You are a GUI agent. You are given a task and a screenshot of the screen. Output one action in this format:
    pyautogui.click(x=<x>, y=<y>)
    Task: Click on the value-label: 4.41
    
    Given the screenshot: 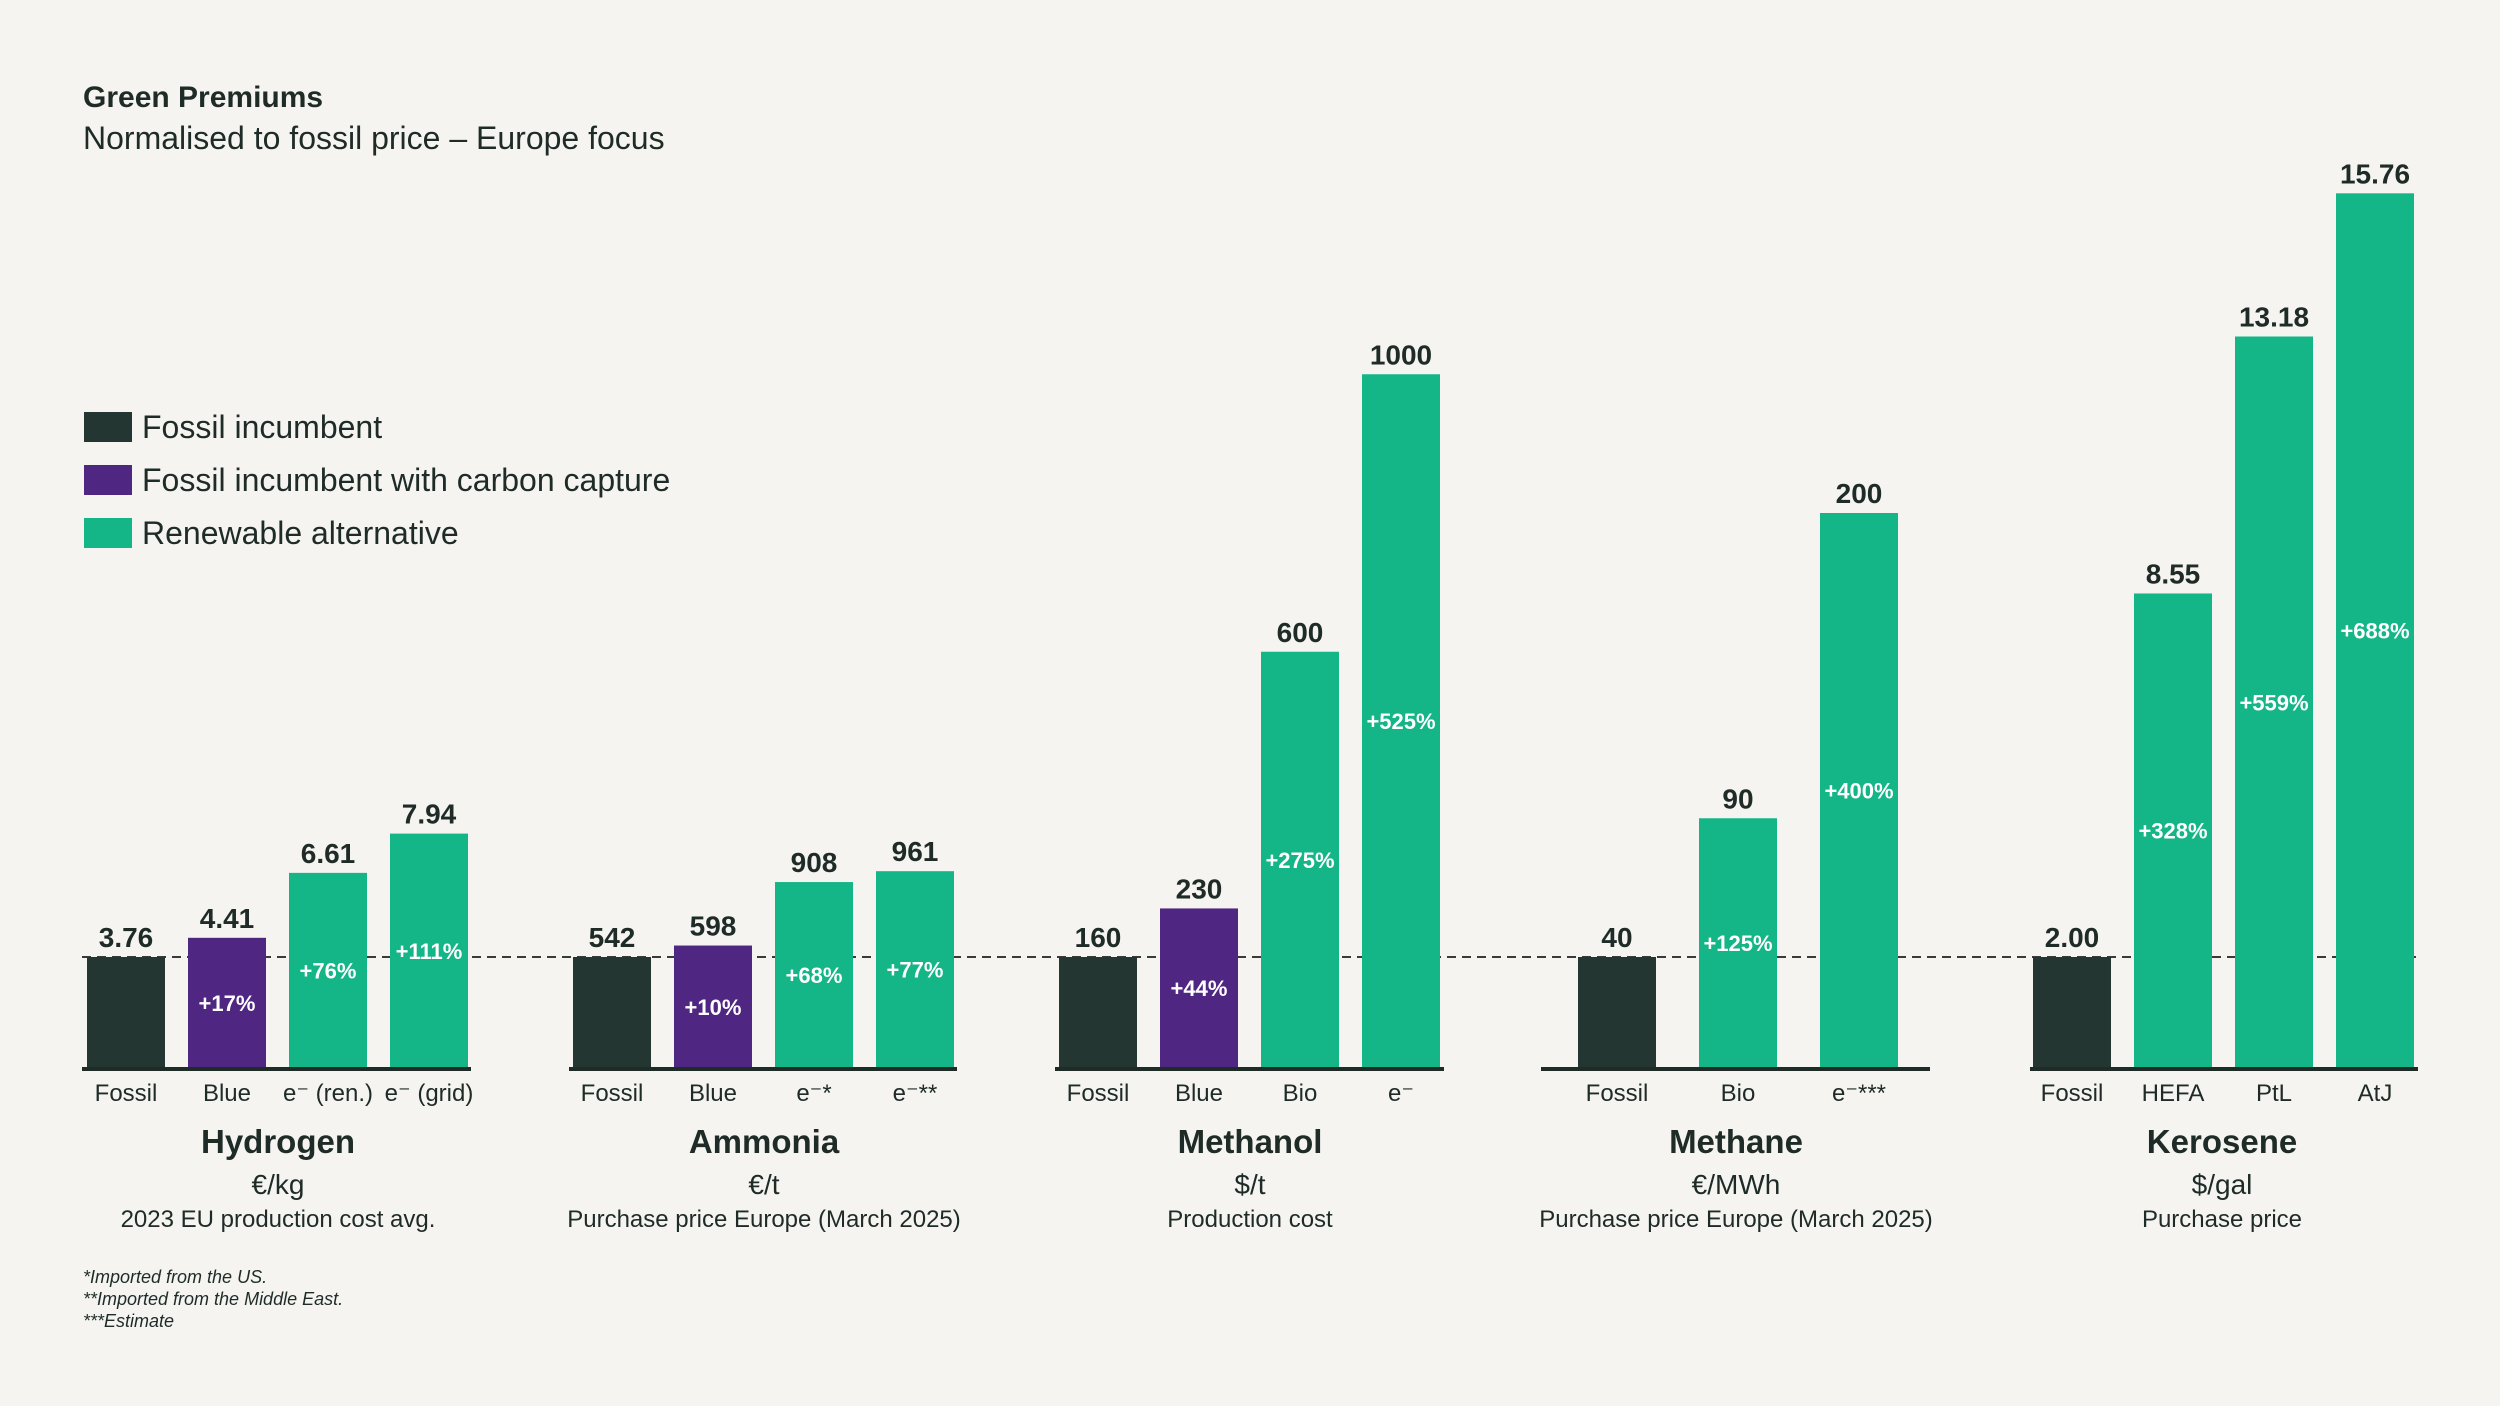 What is the action you would take?
    pyautogui.click(x=227, y=918)
    